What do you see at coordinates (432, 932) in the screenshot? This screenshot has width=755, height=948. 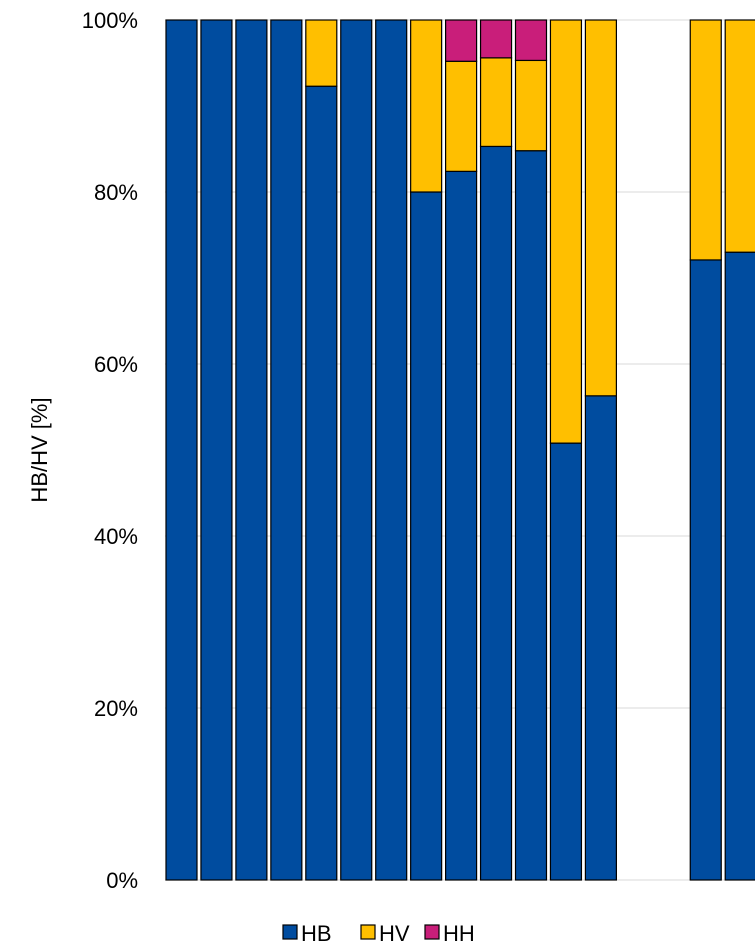 I see `legend-swatch-hh` at bounding box center [432, 932].